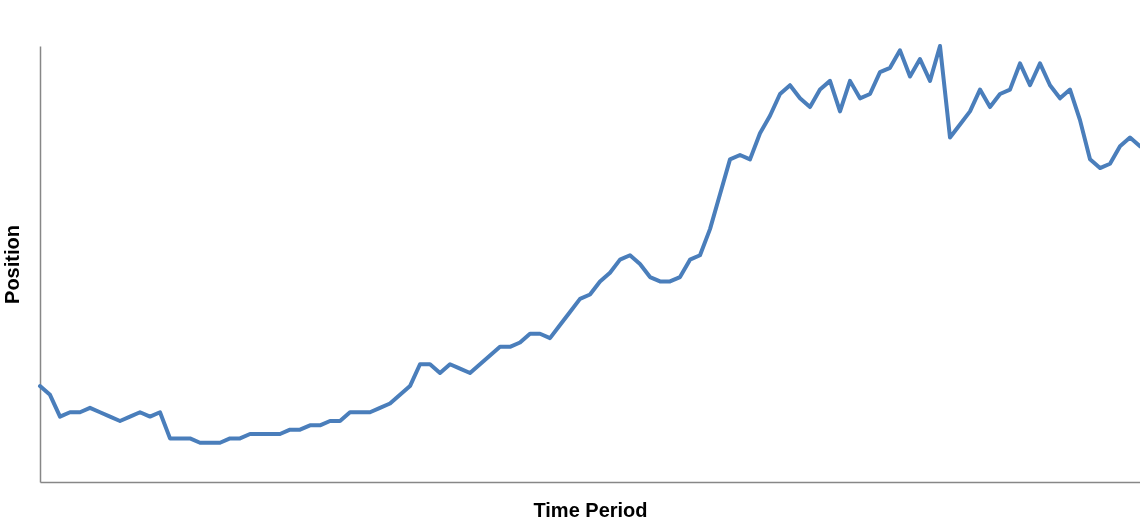 This screenshot has width=1140, height=527. What do you see at coordinates (11, 264) in the screenshot?
I see `y-axis-title: Position` at bounding box center [11, 264].